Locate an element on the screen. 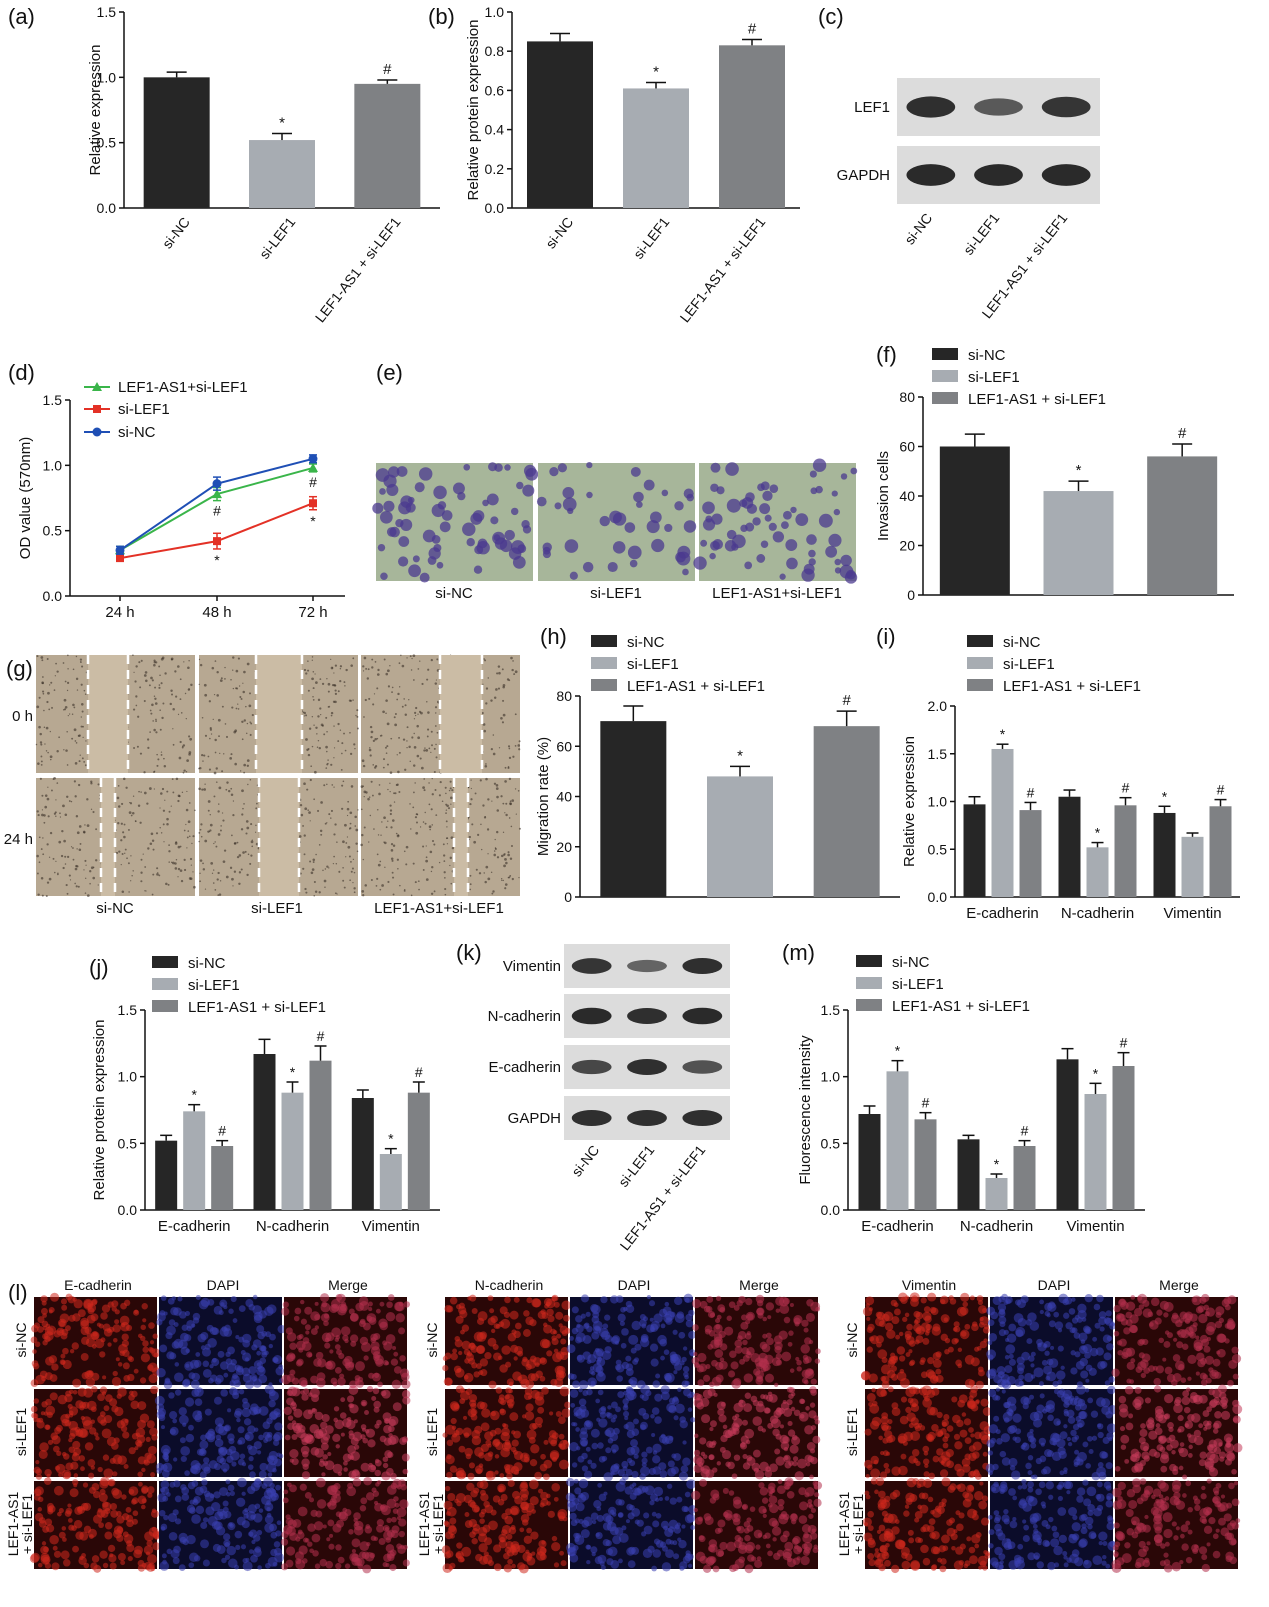 This screenshot has height=1607, width=1269. if-row-label: si-LEF1 is located at coordinates (432, 1432).